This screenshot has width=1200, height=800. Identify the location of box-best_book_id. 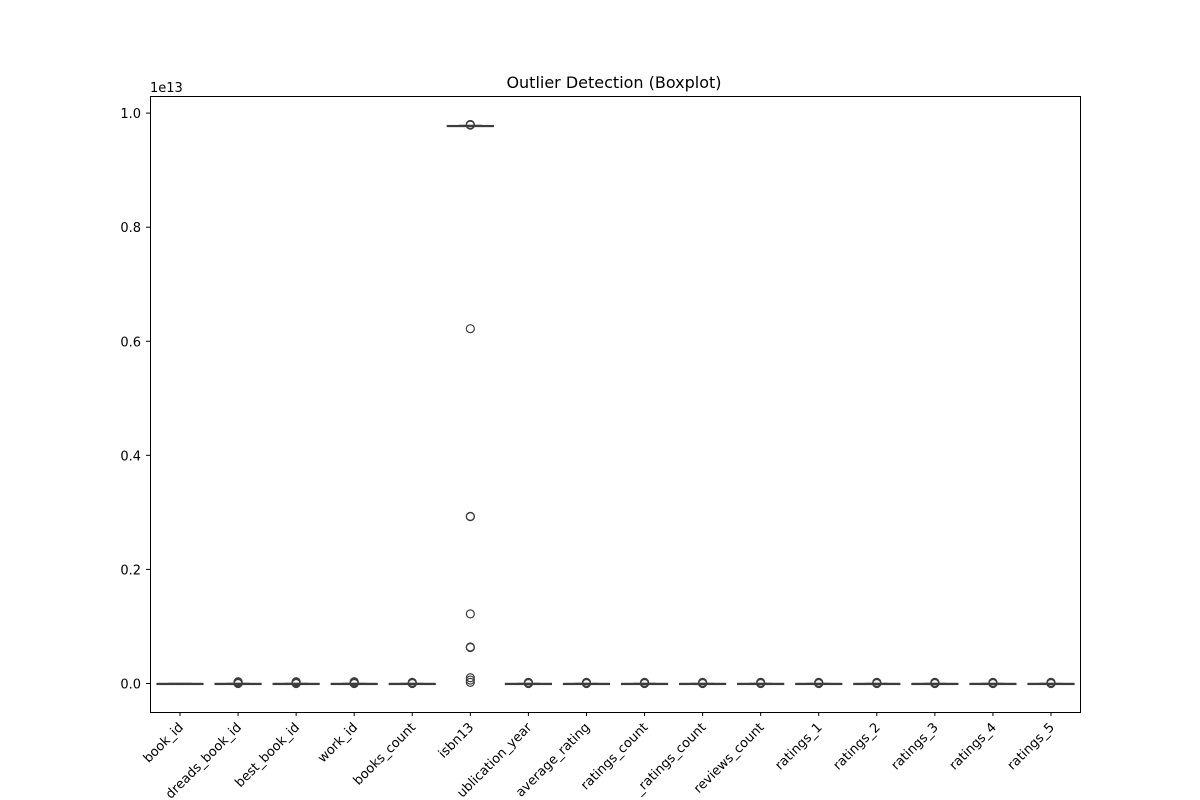
(296, 683).